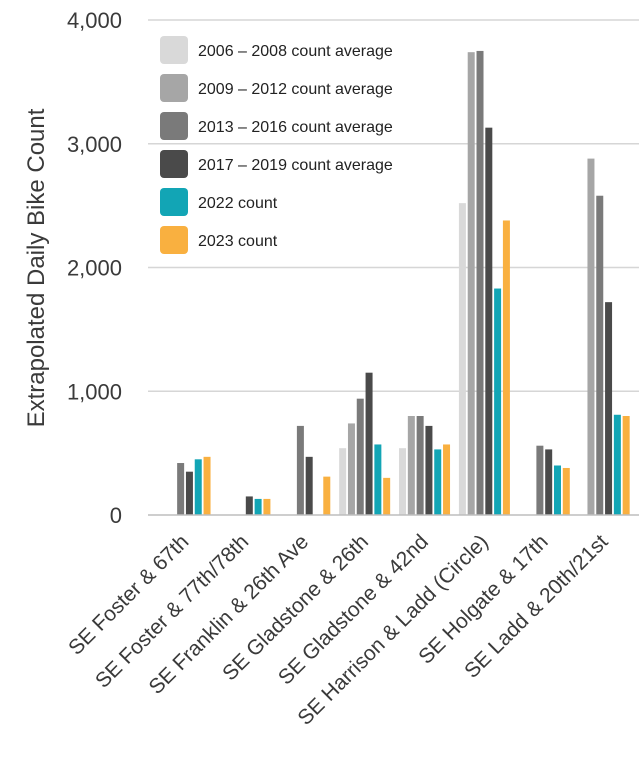 The image size is (639, 767). Describe the element at coordinates (238, 203) in the screenshot. I see `legend-label: 2022 count` at that location.